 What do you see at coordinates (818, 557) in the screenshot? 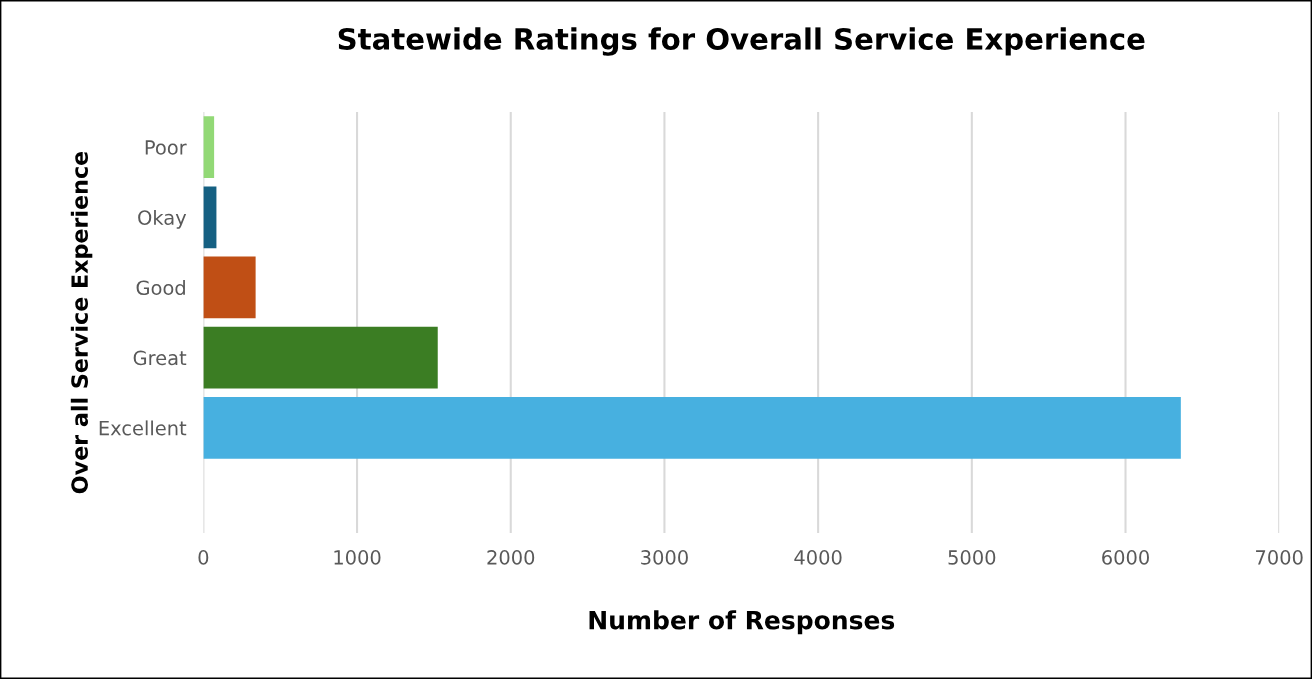
I see `x-tick-label: 4000` at bounding box center [818, 557].